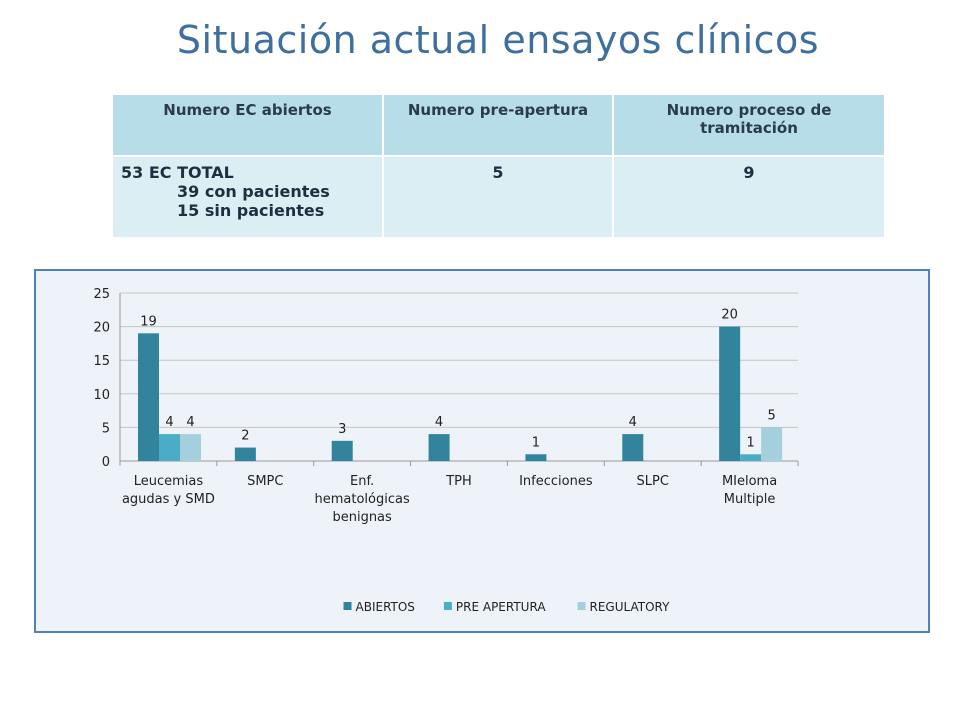 The width and height of the screenshot is (960, 720). What do you see at coordinates (101, 361) in the screenshot?
I see `y-tick-label: 15` at bounding box center [101, 361].